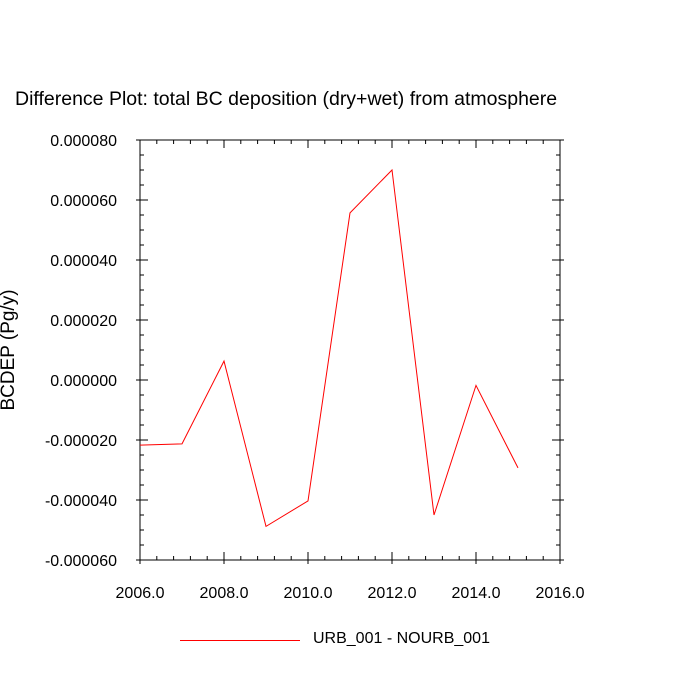 Image resolution: width=700 pixels, height=700 pixels. I want to click on y-tick-label: 0.000080, so click(83, 141).